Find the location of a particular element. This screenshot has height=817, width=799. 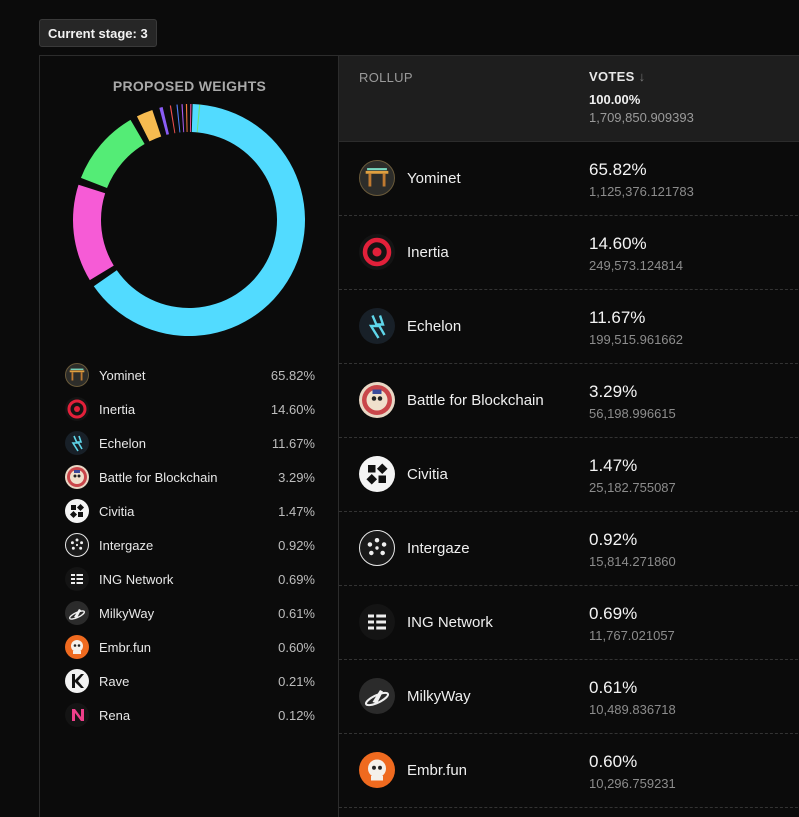

intergaze-icon is located at coordinates (377, 548).